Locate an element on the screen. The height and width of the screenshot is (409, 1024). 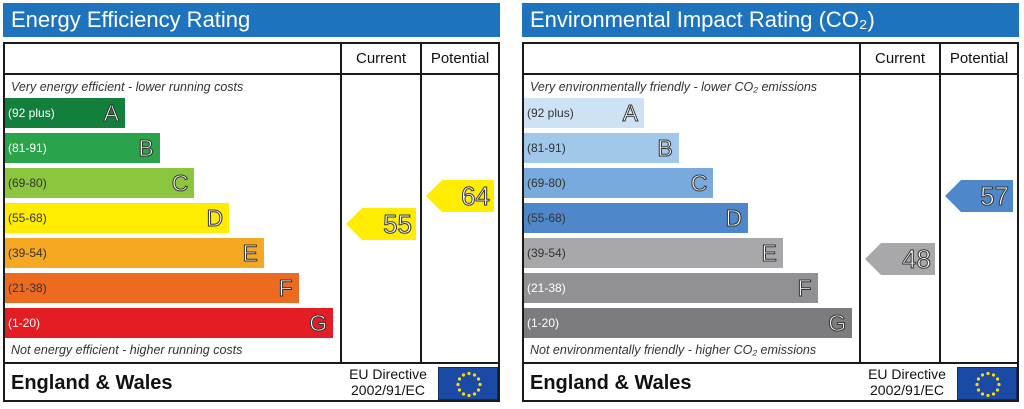
potential-rating-marker-value: 57 is located at coordinates (995, 196).